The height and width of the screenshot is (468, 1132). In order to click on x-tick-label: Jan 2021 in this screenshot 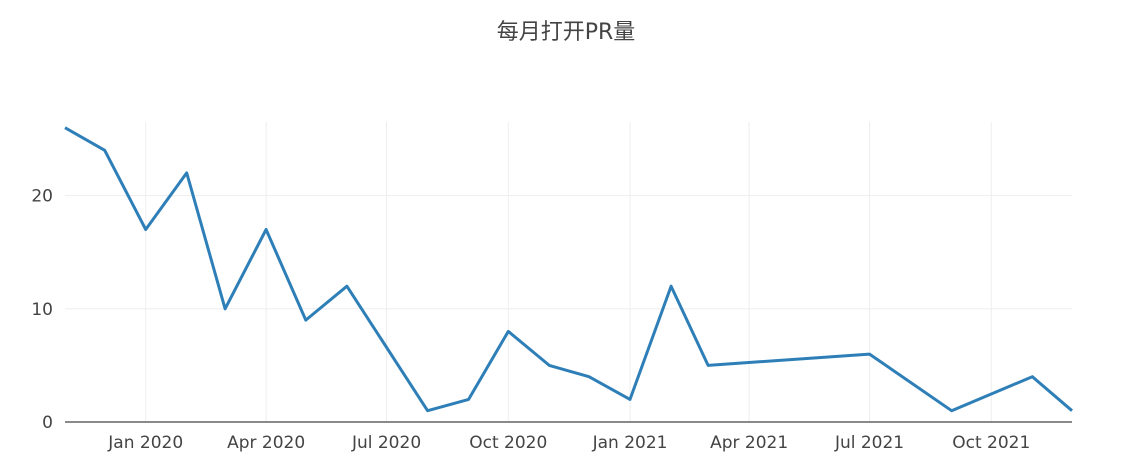, I will do `click(630, 443)`.